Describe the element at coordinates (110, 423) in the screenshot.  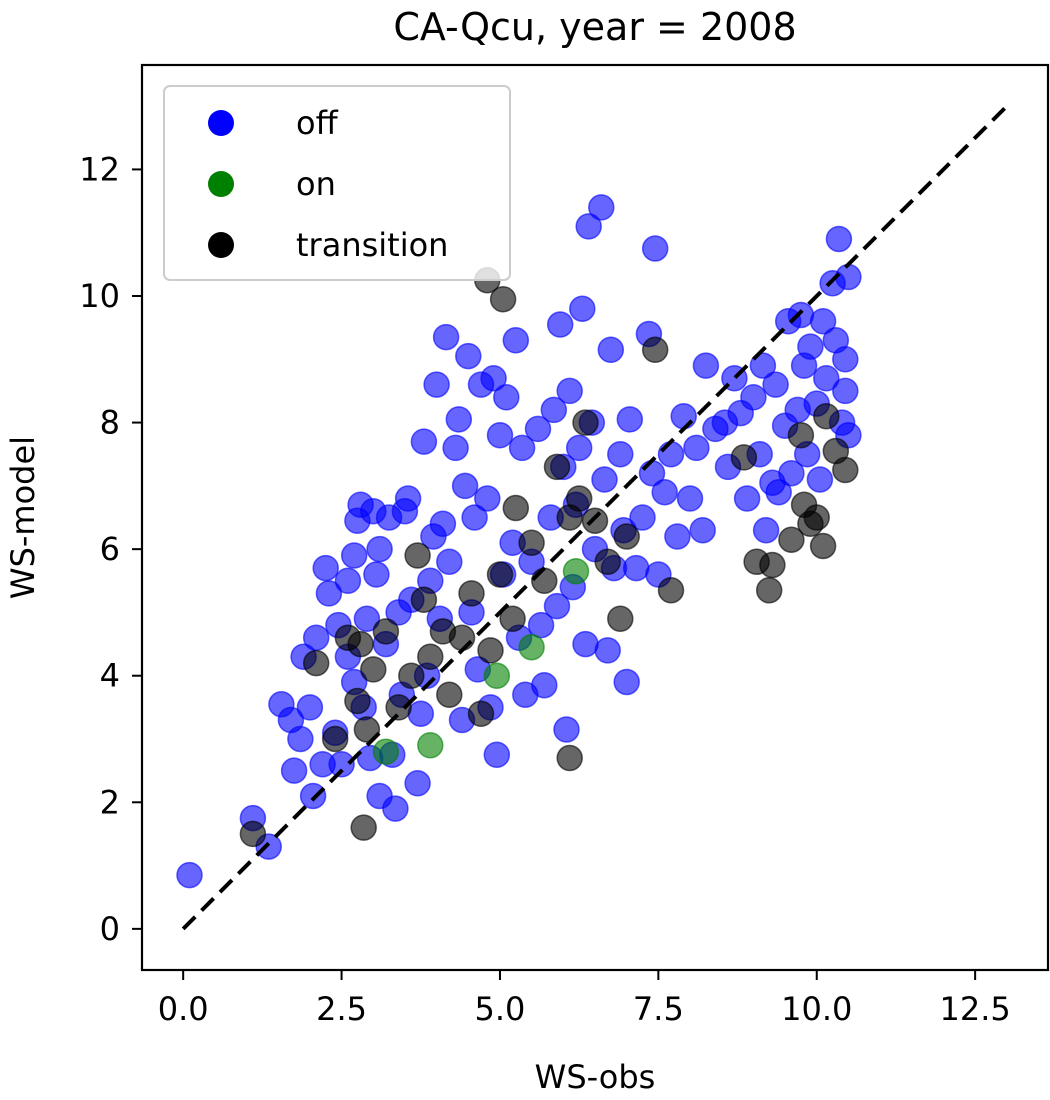
I see `y-tick-label: 8` at that location.